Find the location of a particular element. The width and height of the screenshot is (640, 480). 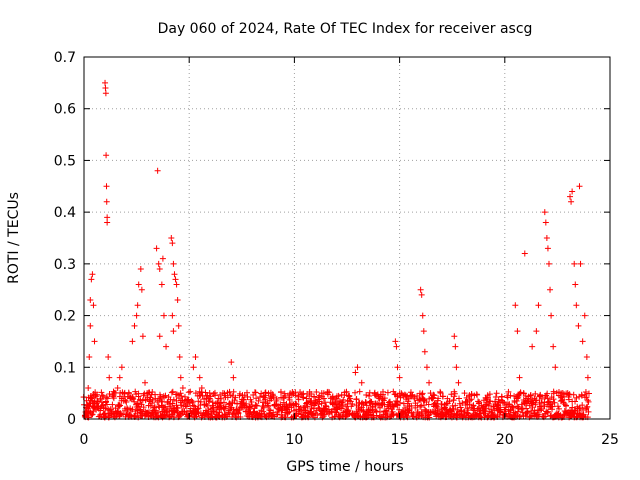

x-axis-label: GPS time / hours is located at coordinates (344, 467).